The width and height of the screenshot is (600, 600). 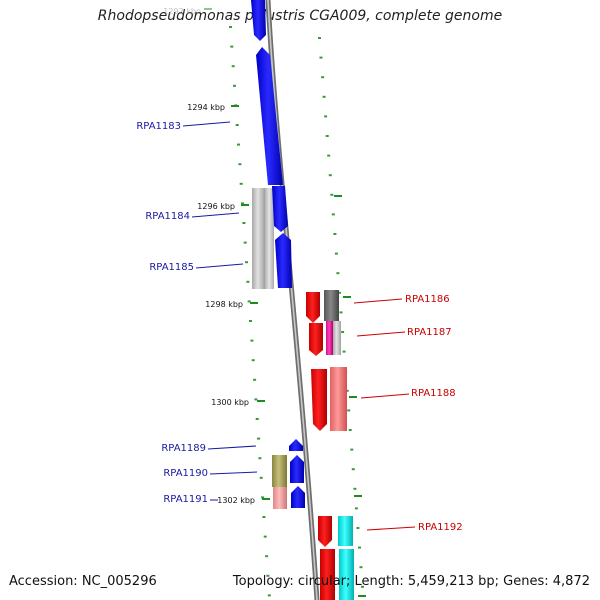 What do you see at coordinates (183, 448) in the screenshot?
I see `gene-label-rpa1189: RPA1189` at bounding box center [183, 448].